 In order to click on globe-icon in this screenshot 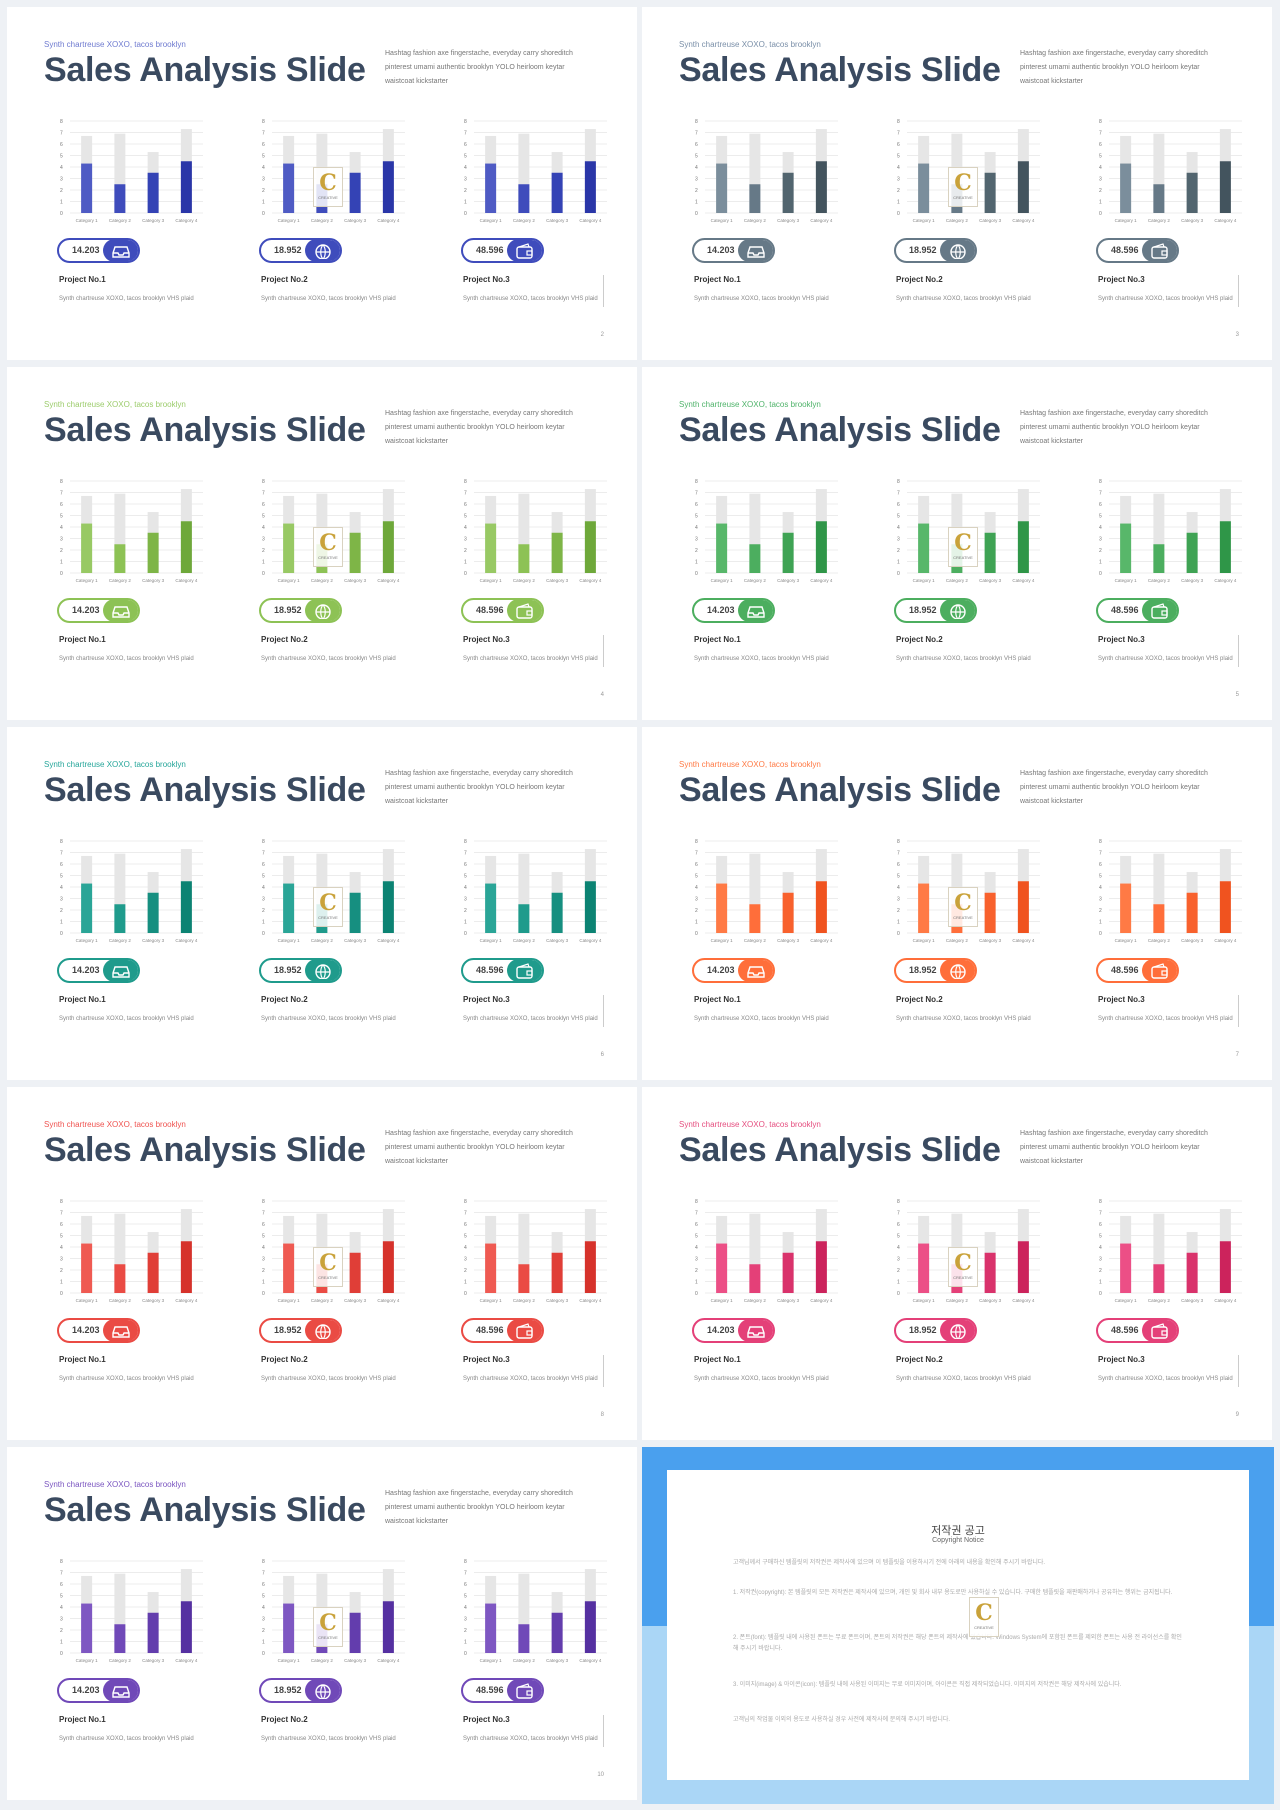, I will do `click(957, 970)`.